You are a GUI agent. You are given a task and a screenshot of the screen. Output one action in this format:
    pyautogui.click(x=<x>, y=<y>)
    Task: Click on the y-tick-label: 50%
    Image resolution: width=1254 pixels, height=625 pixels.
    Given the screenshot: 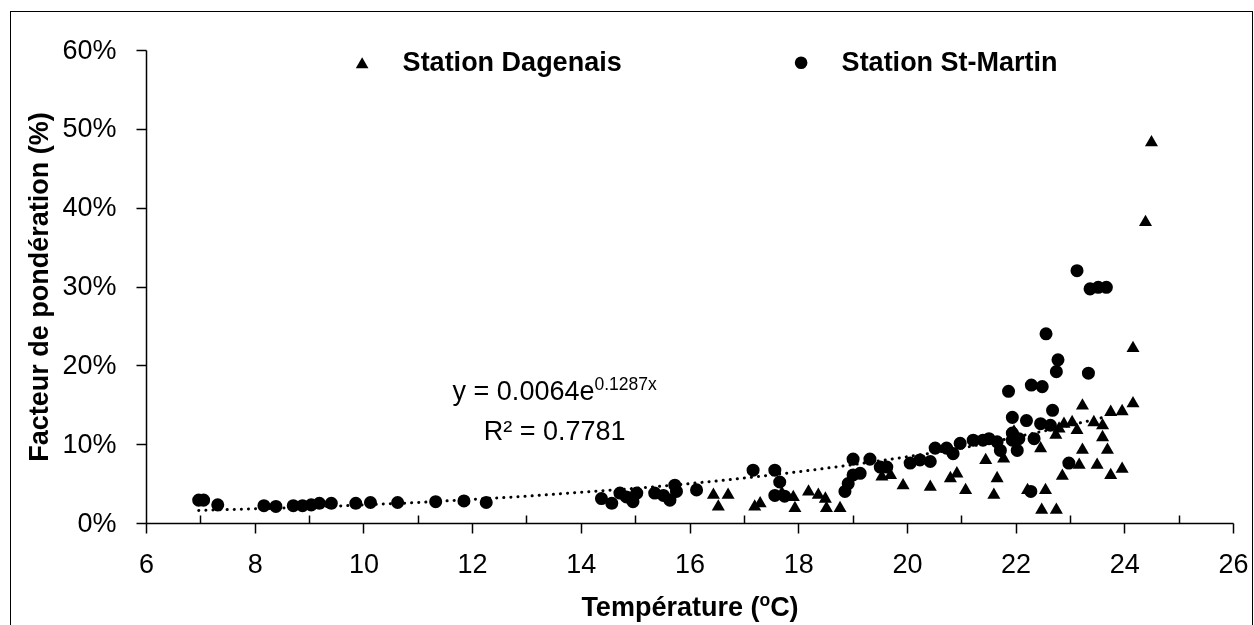 What is the action you would take?
    pyautogui.click(x=89, y=128)
    